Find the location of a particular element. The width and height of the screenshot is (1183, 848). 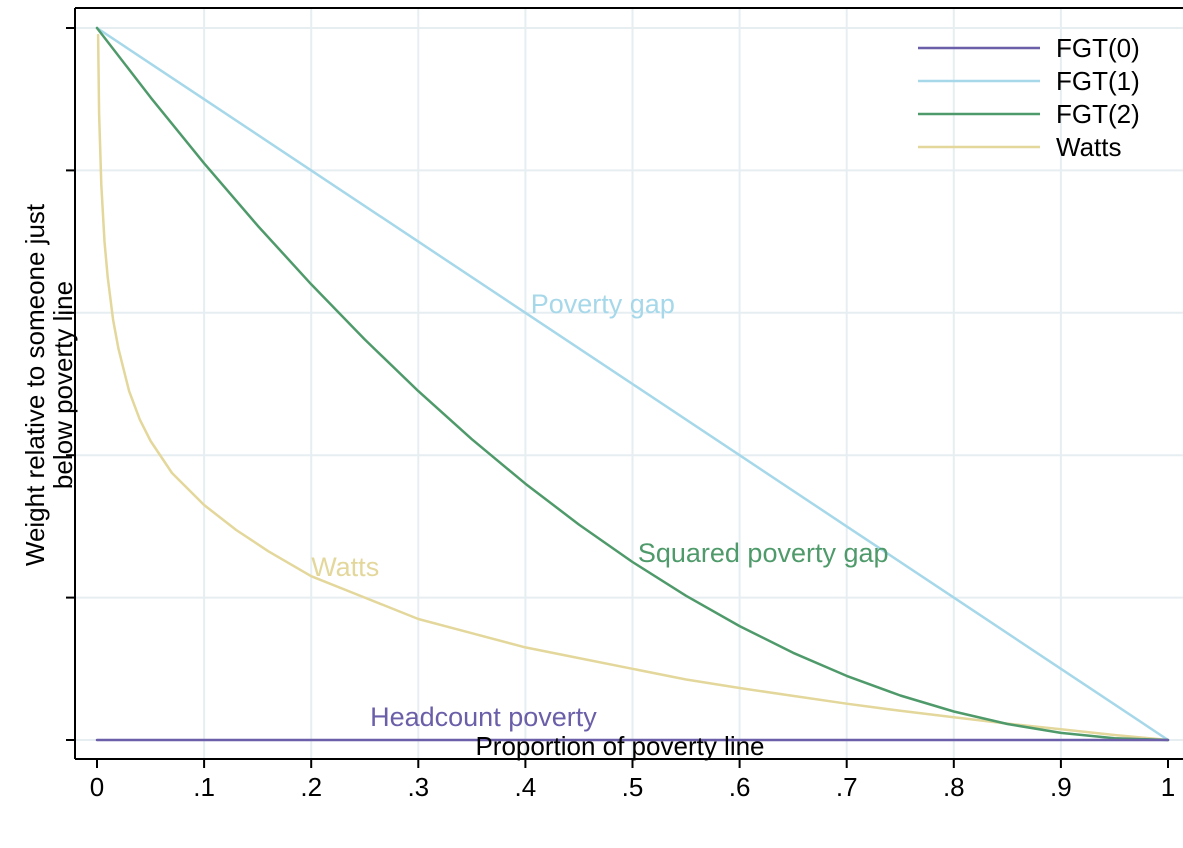

annotation-poverty-gap: Poverty gap is located at coordinates (603, 304).